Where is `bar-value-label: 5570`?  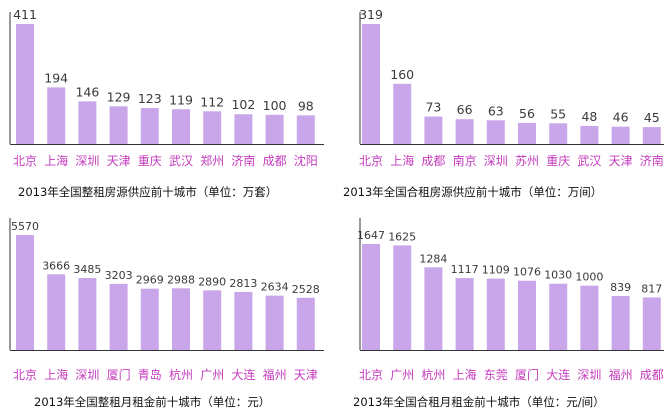 bar-value-label: 5570 is located at coordinates (25, 226).